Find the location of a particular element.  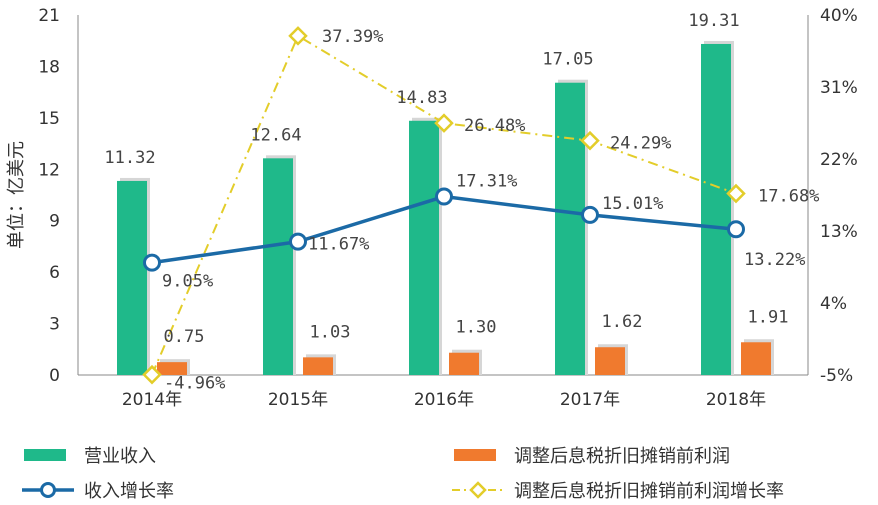

ebitda-label: 1.30 is located at coordinates (476, 328).